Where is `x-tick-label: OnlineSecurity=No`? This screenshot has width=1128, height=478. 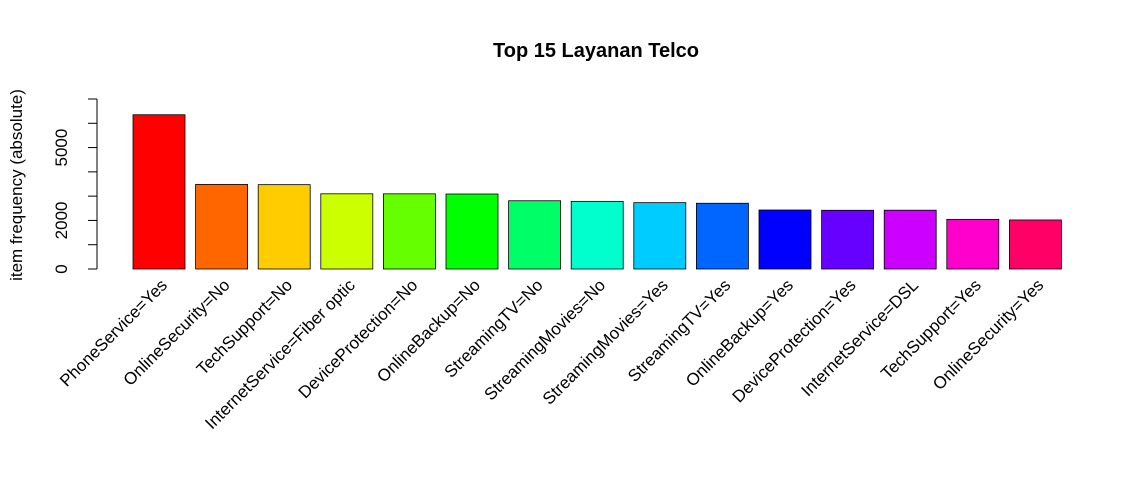
x-tick-label: OnlineSecurity=No is located at coordinates (177, 333).